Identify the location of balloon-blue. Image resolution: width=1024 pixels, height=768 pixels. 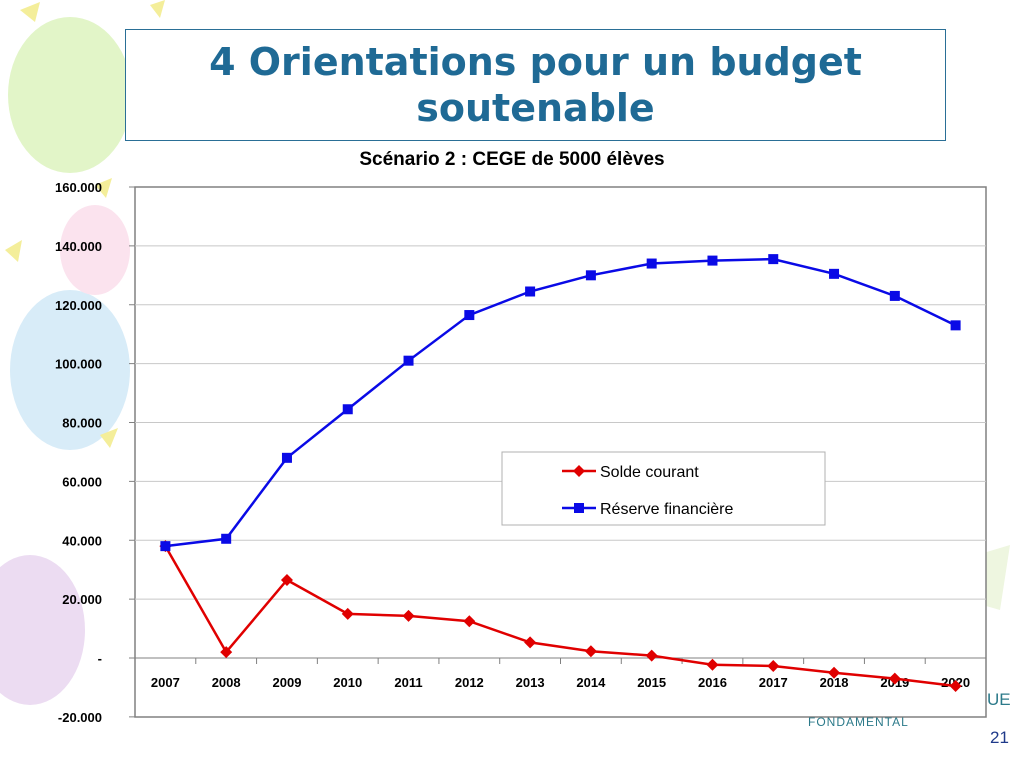
(70, 370).